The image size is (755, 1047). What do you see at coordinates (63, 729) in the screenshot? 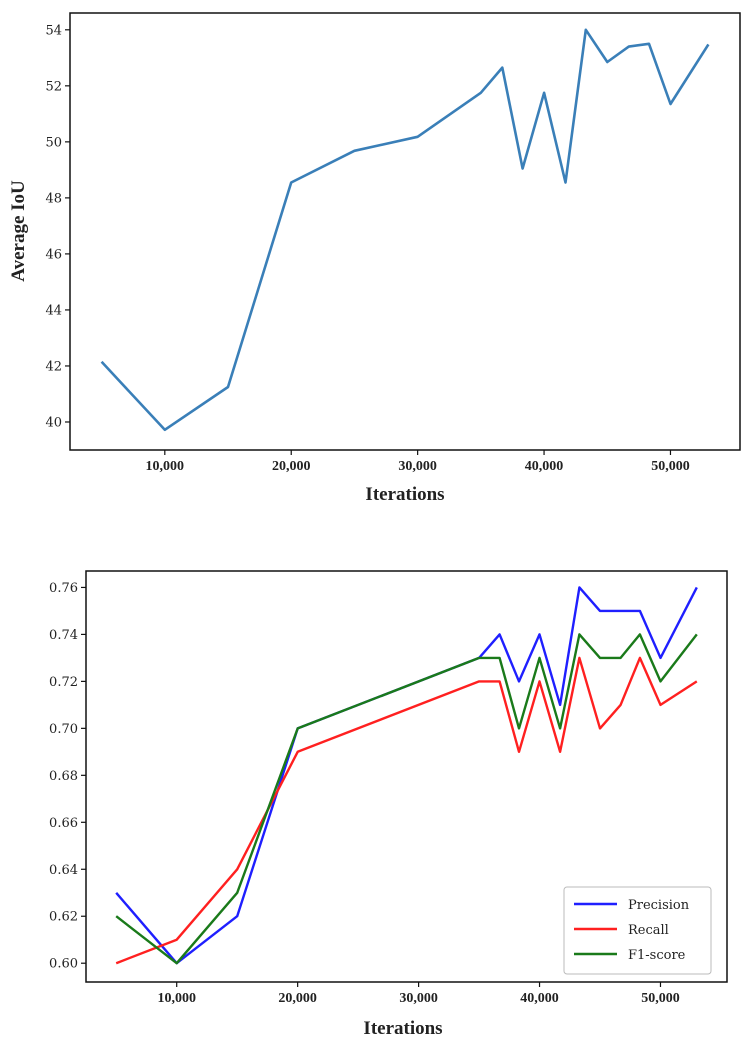
I see `metrics-y-tick-label: 0.70` at bounding box center [63, 729].